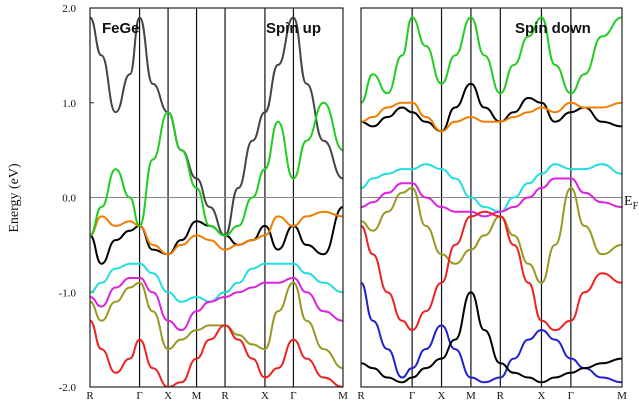 This screenshot has height=412, width=639. What do you see at coordinates (69, 199) in the screenshot?
I see `y-tick-label: 0.0` at bounding box center [69, 199].